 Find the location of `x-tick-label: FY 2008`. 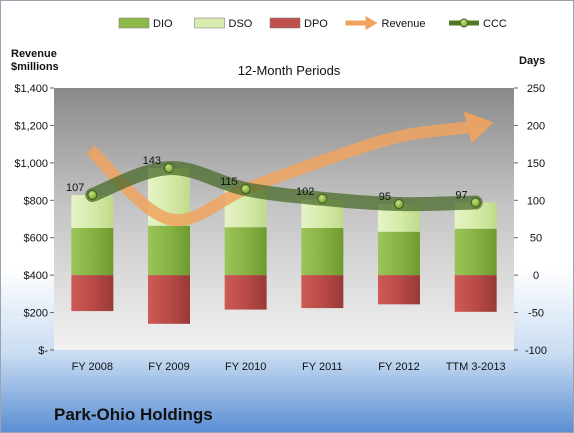

x-tick-label: FY 2008 is located at coordinates (92, 367).